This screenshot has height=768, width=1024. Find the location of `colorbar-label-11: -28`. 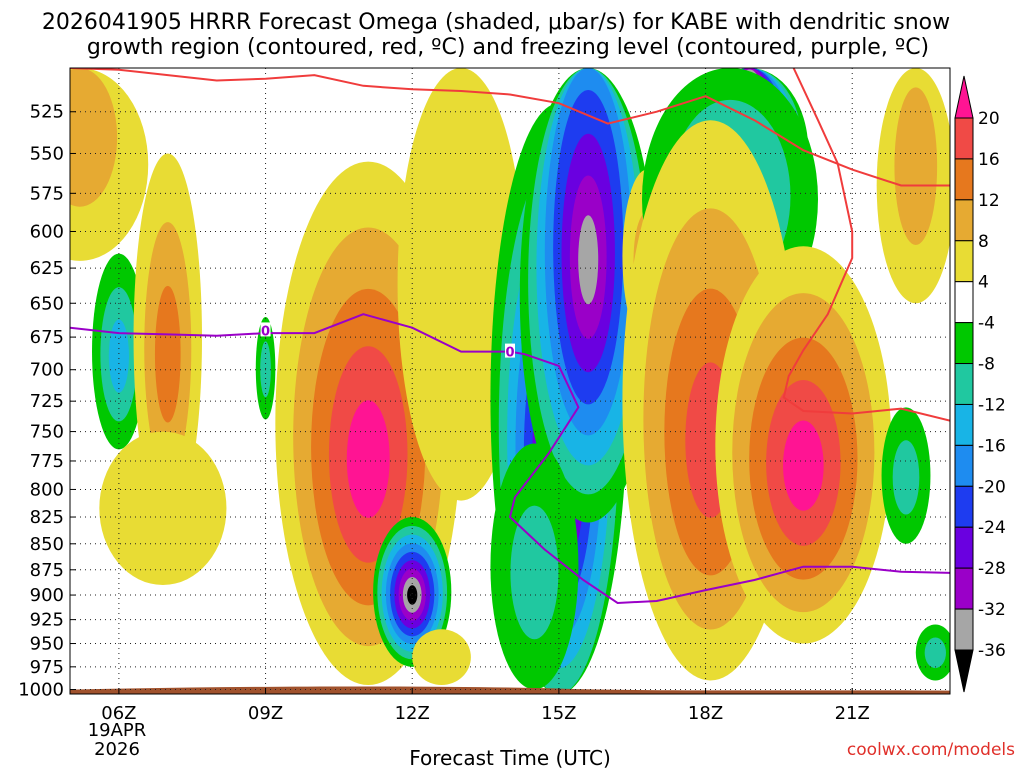

colorbar-label-11: -28 is located at coordinates (992, 569).